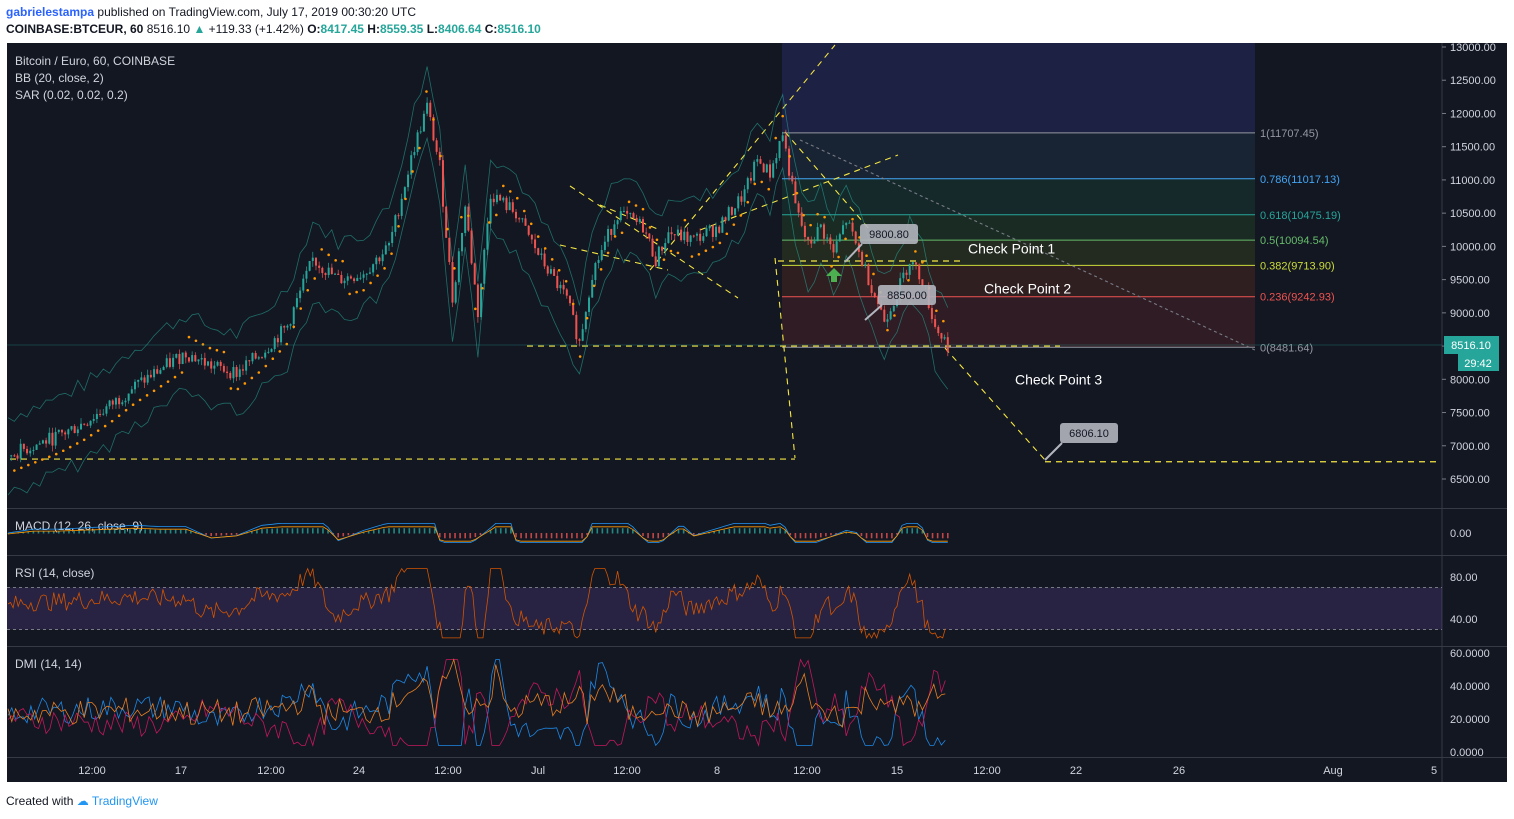  I want to click on close-value: 8516.10, so click(519, 29).